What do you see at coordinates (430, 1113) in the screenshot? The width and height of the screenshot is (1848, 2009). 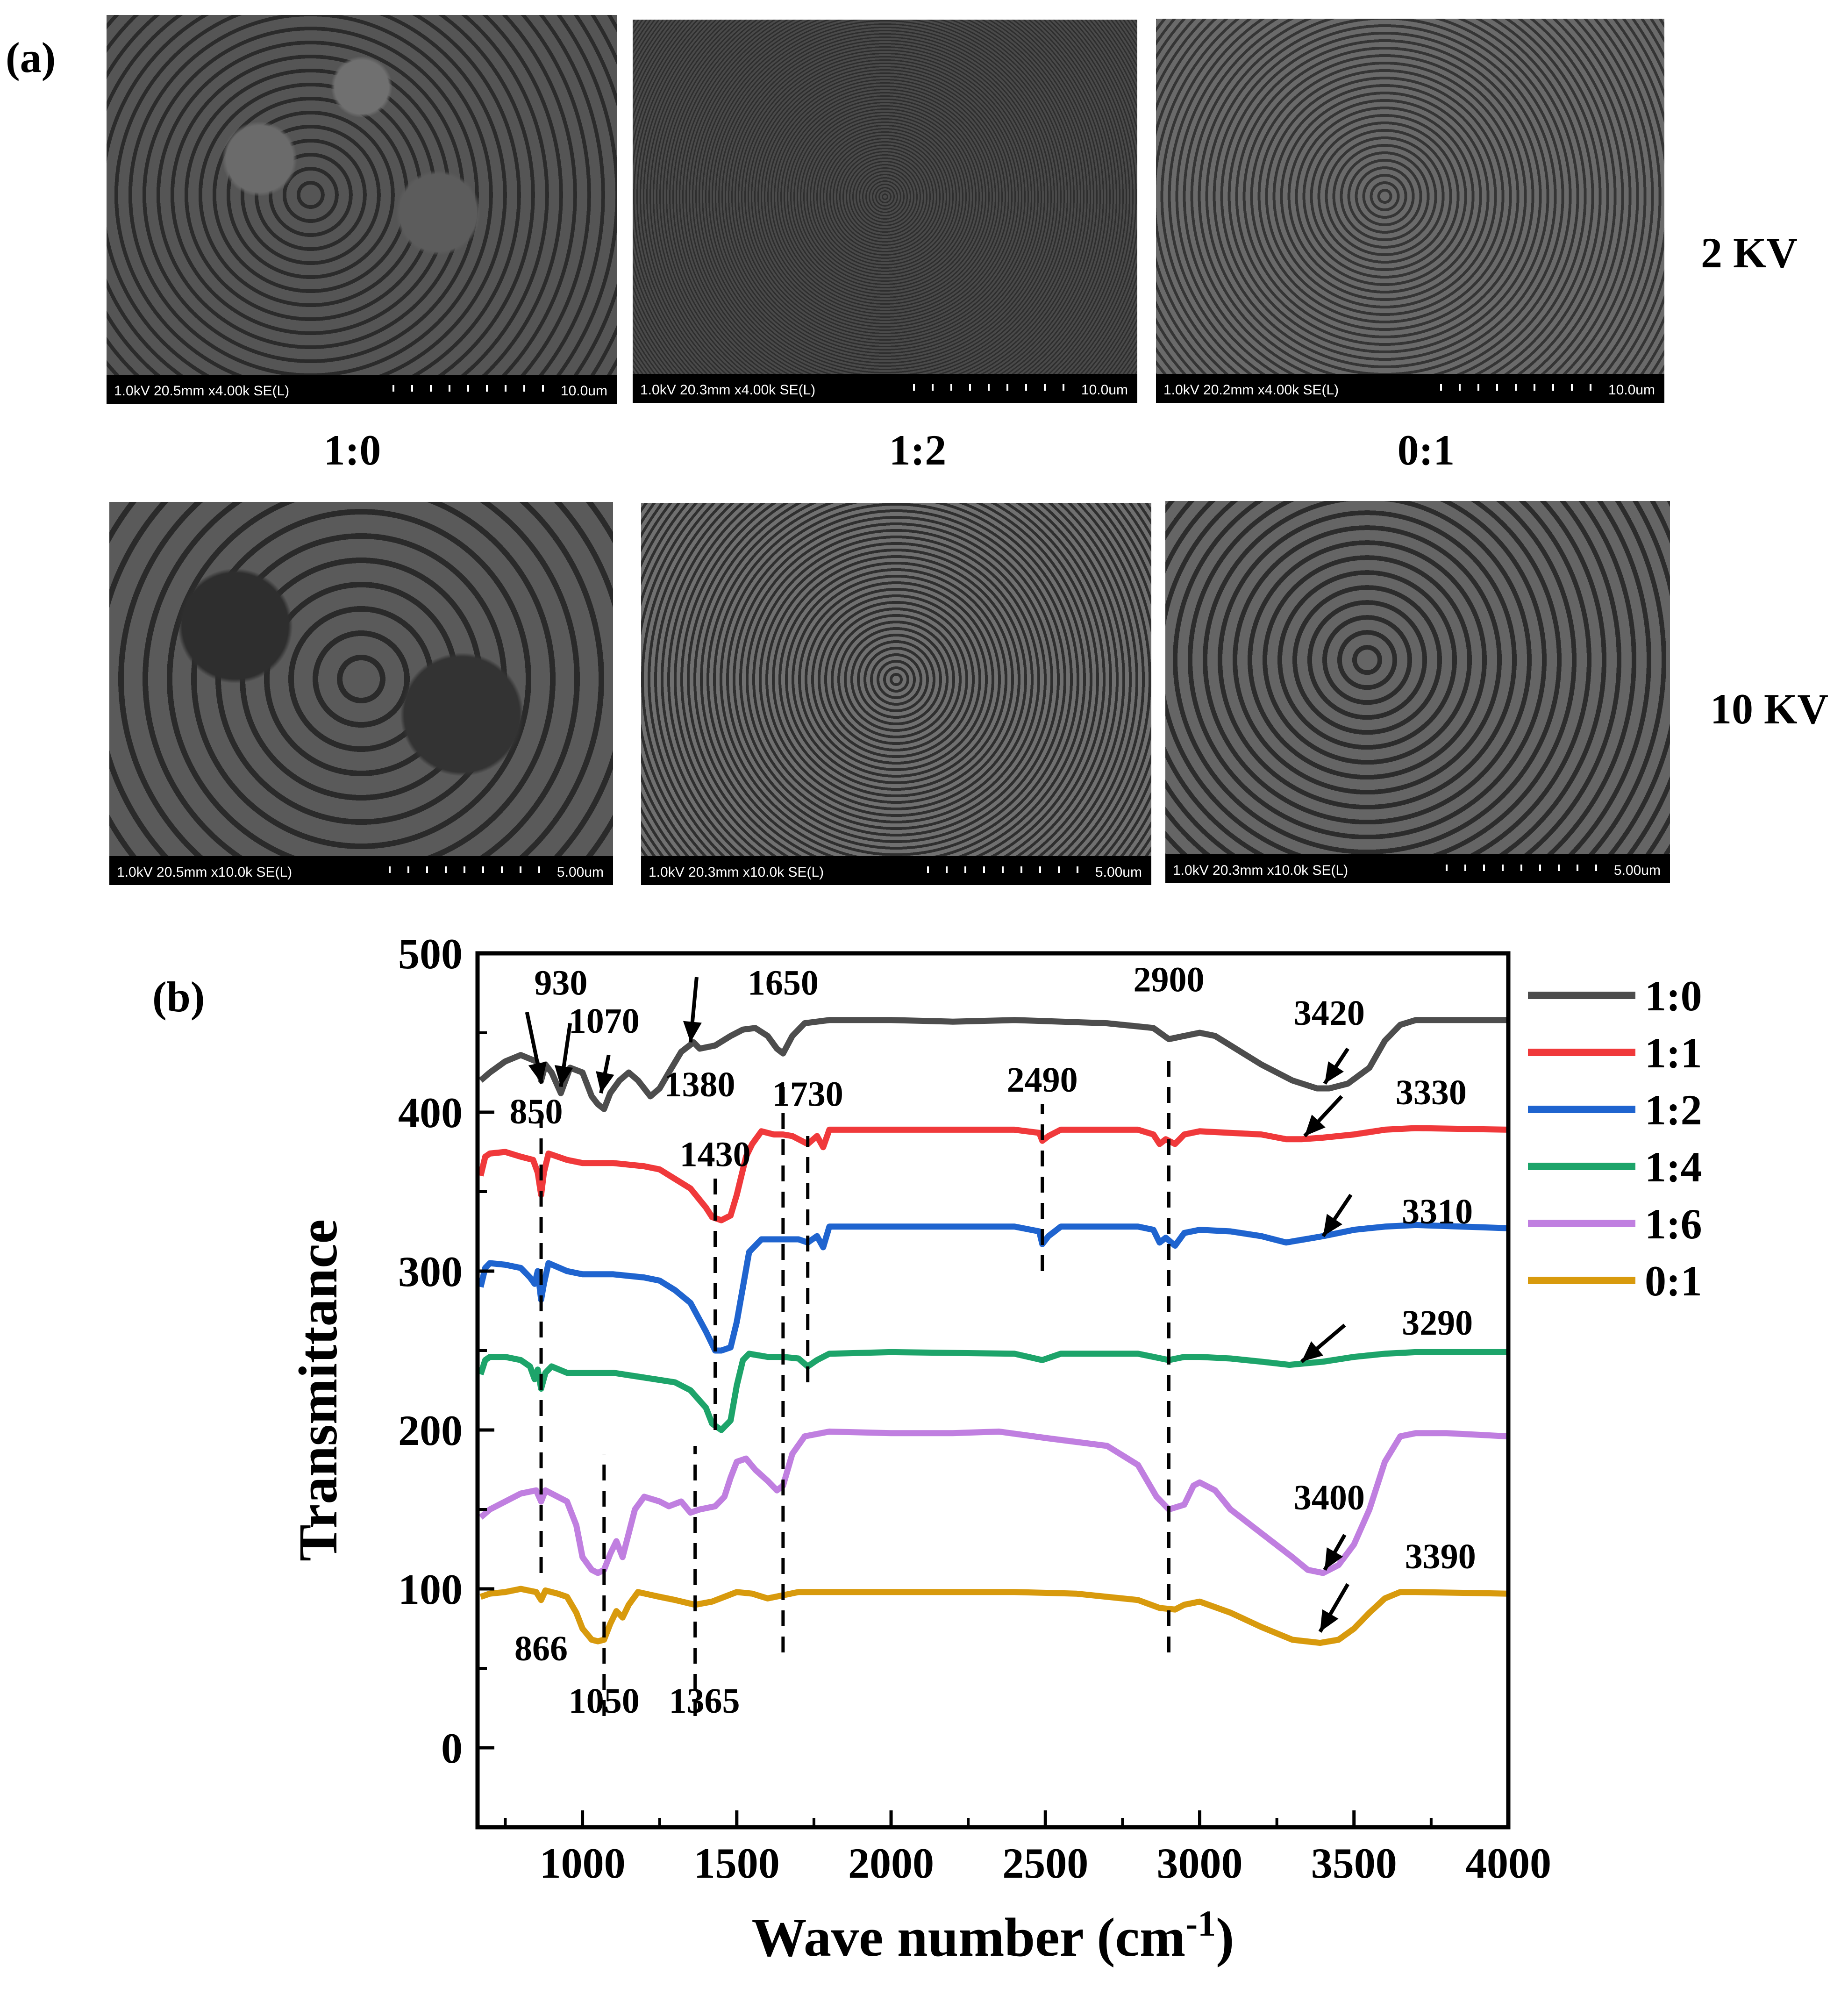 I see `y-tick-label: 400` at bounding box center [430, 1113].